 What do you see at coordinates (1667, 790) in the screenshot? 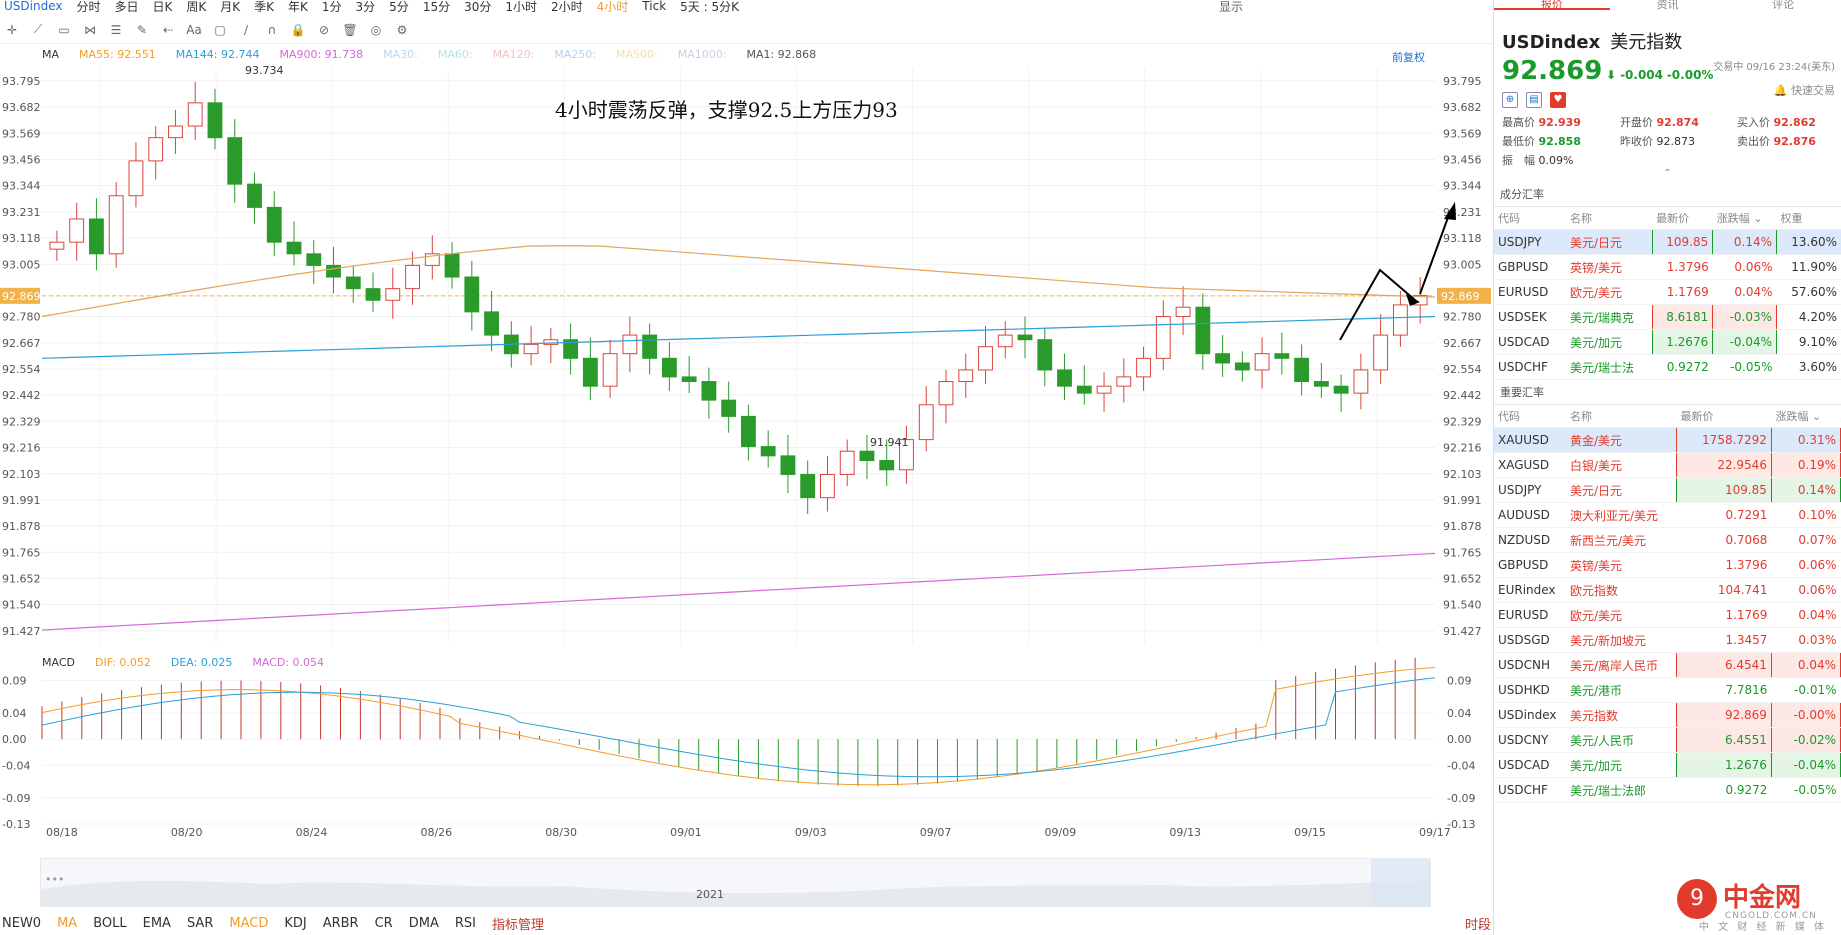
I see `table-row: USDCHF 美元/瑞士法郎 0.9272 -0.05%` at bounding box center [1667, 790].